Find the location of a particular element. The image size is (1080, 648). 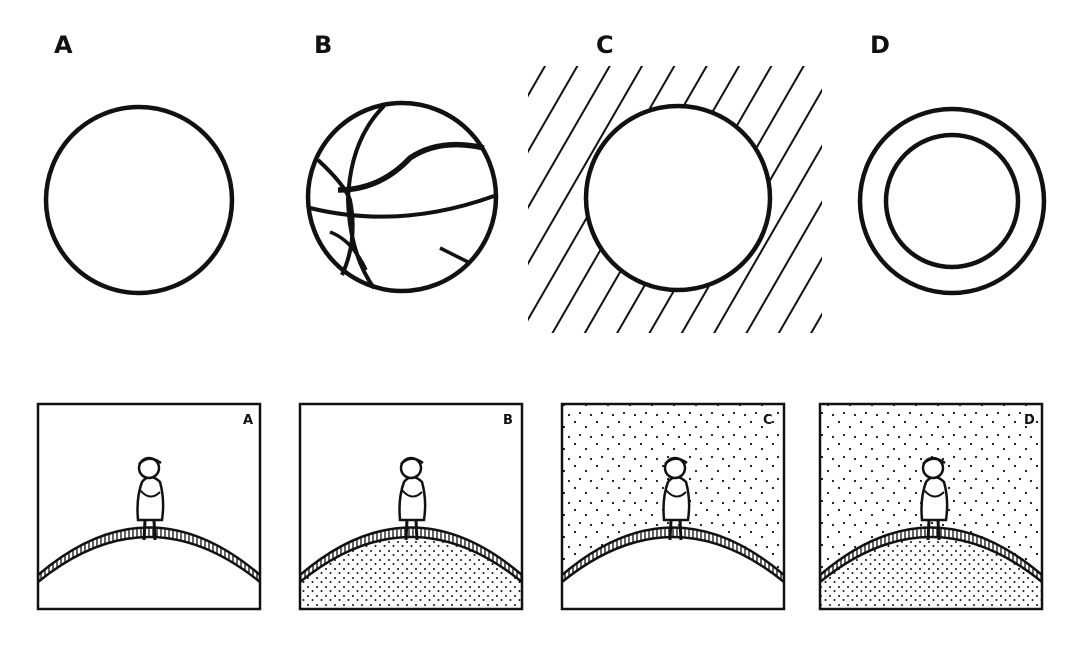

panel-top-d: D is located at coordinates (952, 163).